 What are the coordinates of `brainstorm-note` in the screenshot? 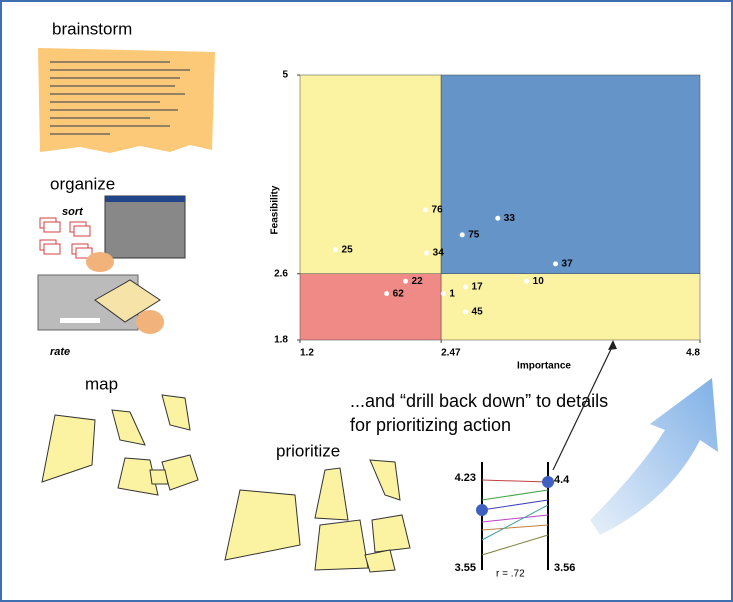 It's located at (126, 100).